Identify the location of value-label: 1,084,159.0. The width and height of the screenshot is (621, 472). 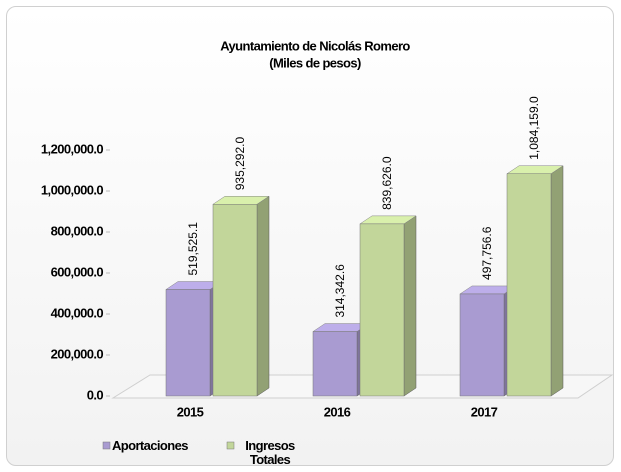
(534, 128).